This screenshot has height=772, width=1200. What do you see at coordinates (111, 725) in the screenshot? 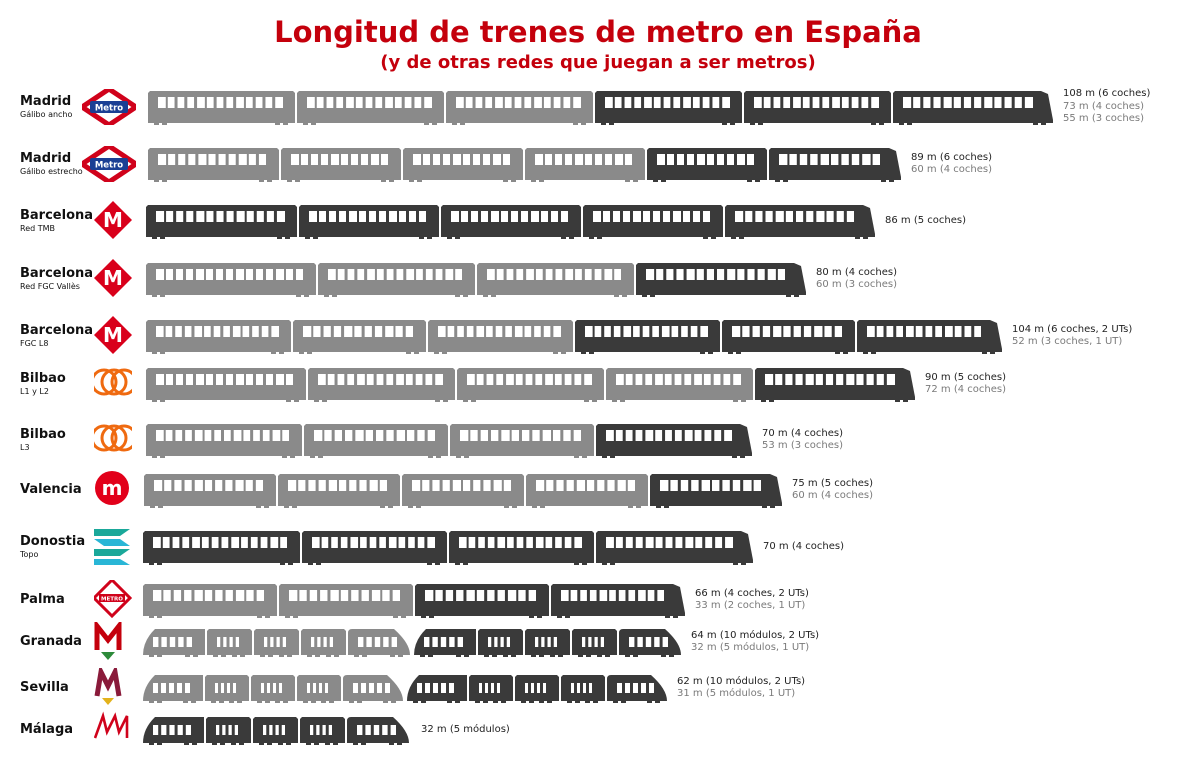
I see `malaga-metro-icon` at bounding box center [111, 725].